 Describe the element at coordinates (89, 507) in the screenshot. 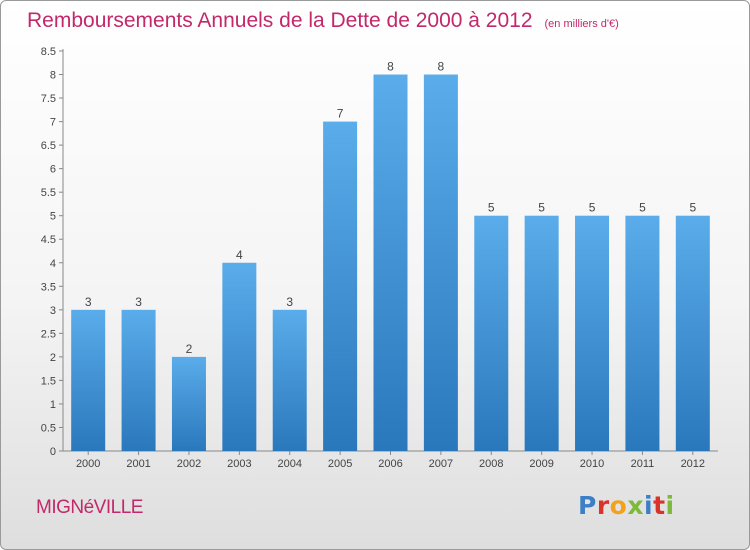

I see `city-name: MIGNéVILLE` at that location.